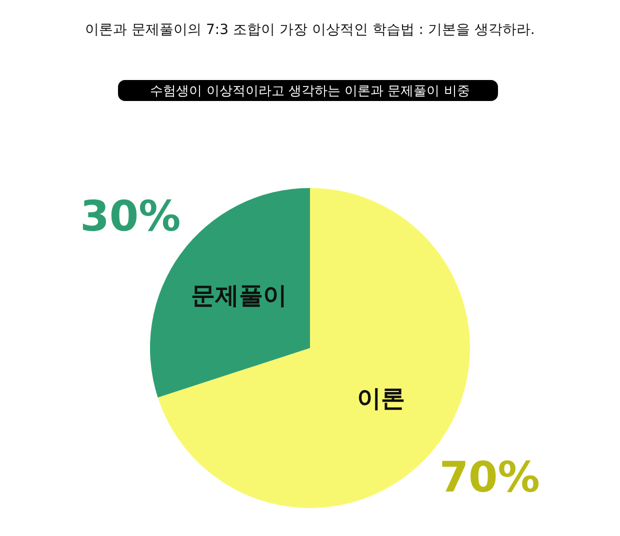  I want to click on slice-label: 문제풀이, so click(238, 295).